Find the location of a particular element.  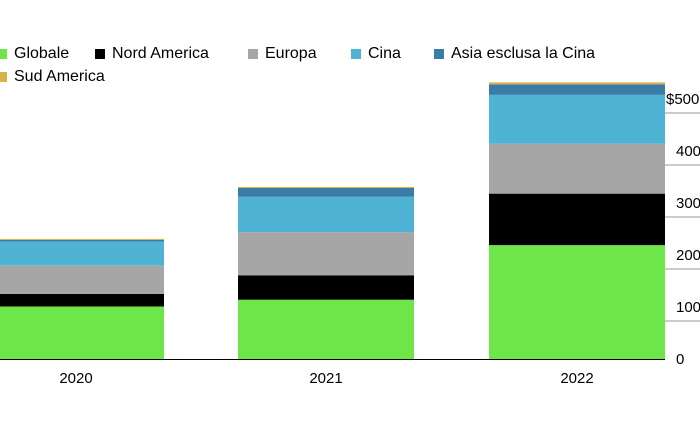

bar-segment-europa-2021 is located at coordinates (326, 254).